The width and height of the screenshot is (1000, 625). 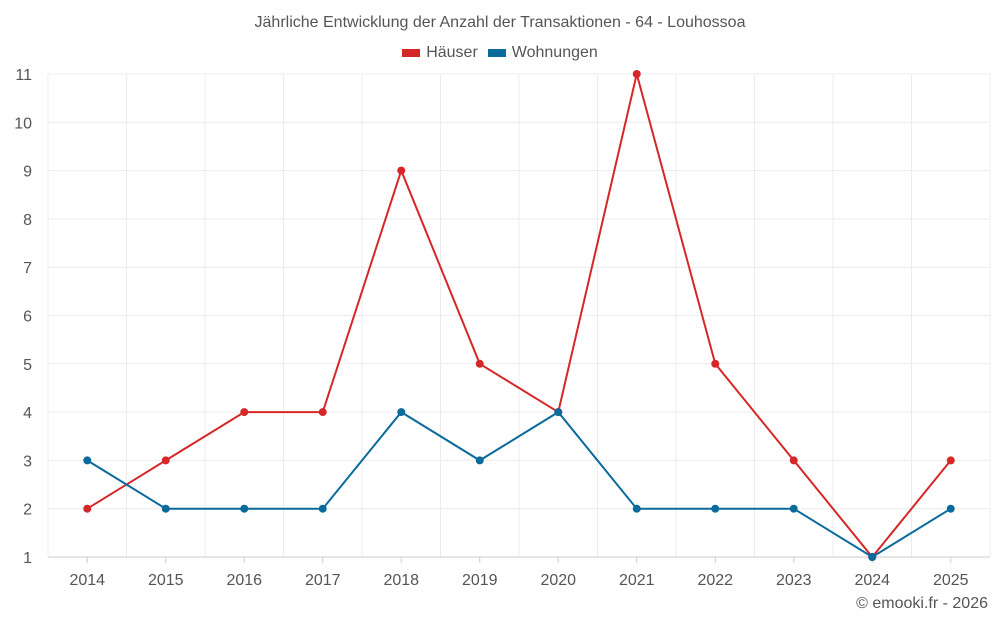 I want to click on legend-label-wohnungen: Wohnungen, so click(x=554, y=52).